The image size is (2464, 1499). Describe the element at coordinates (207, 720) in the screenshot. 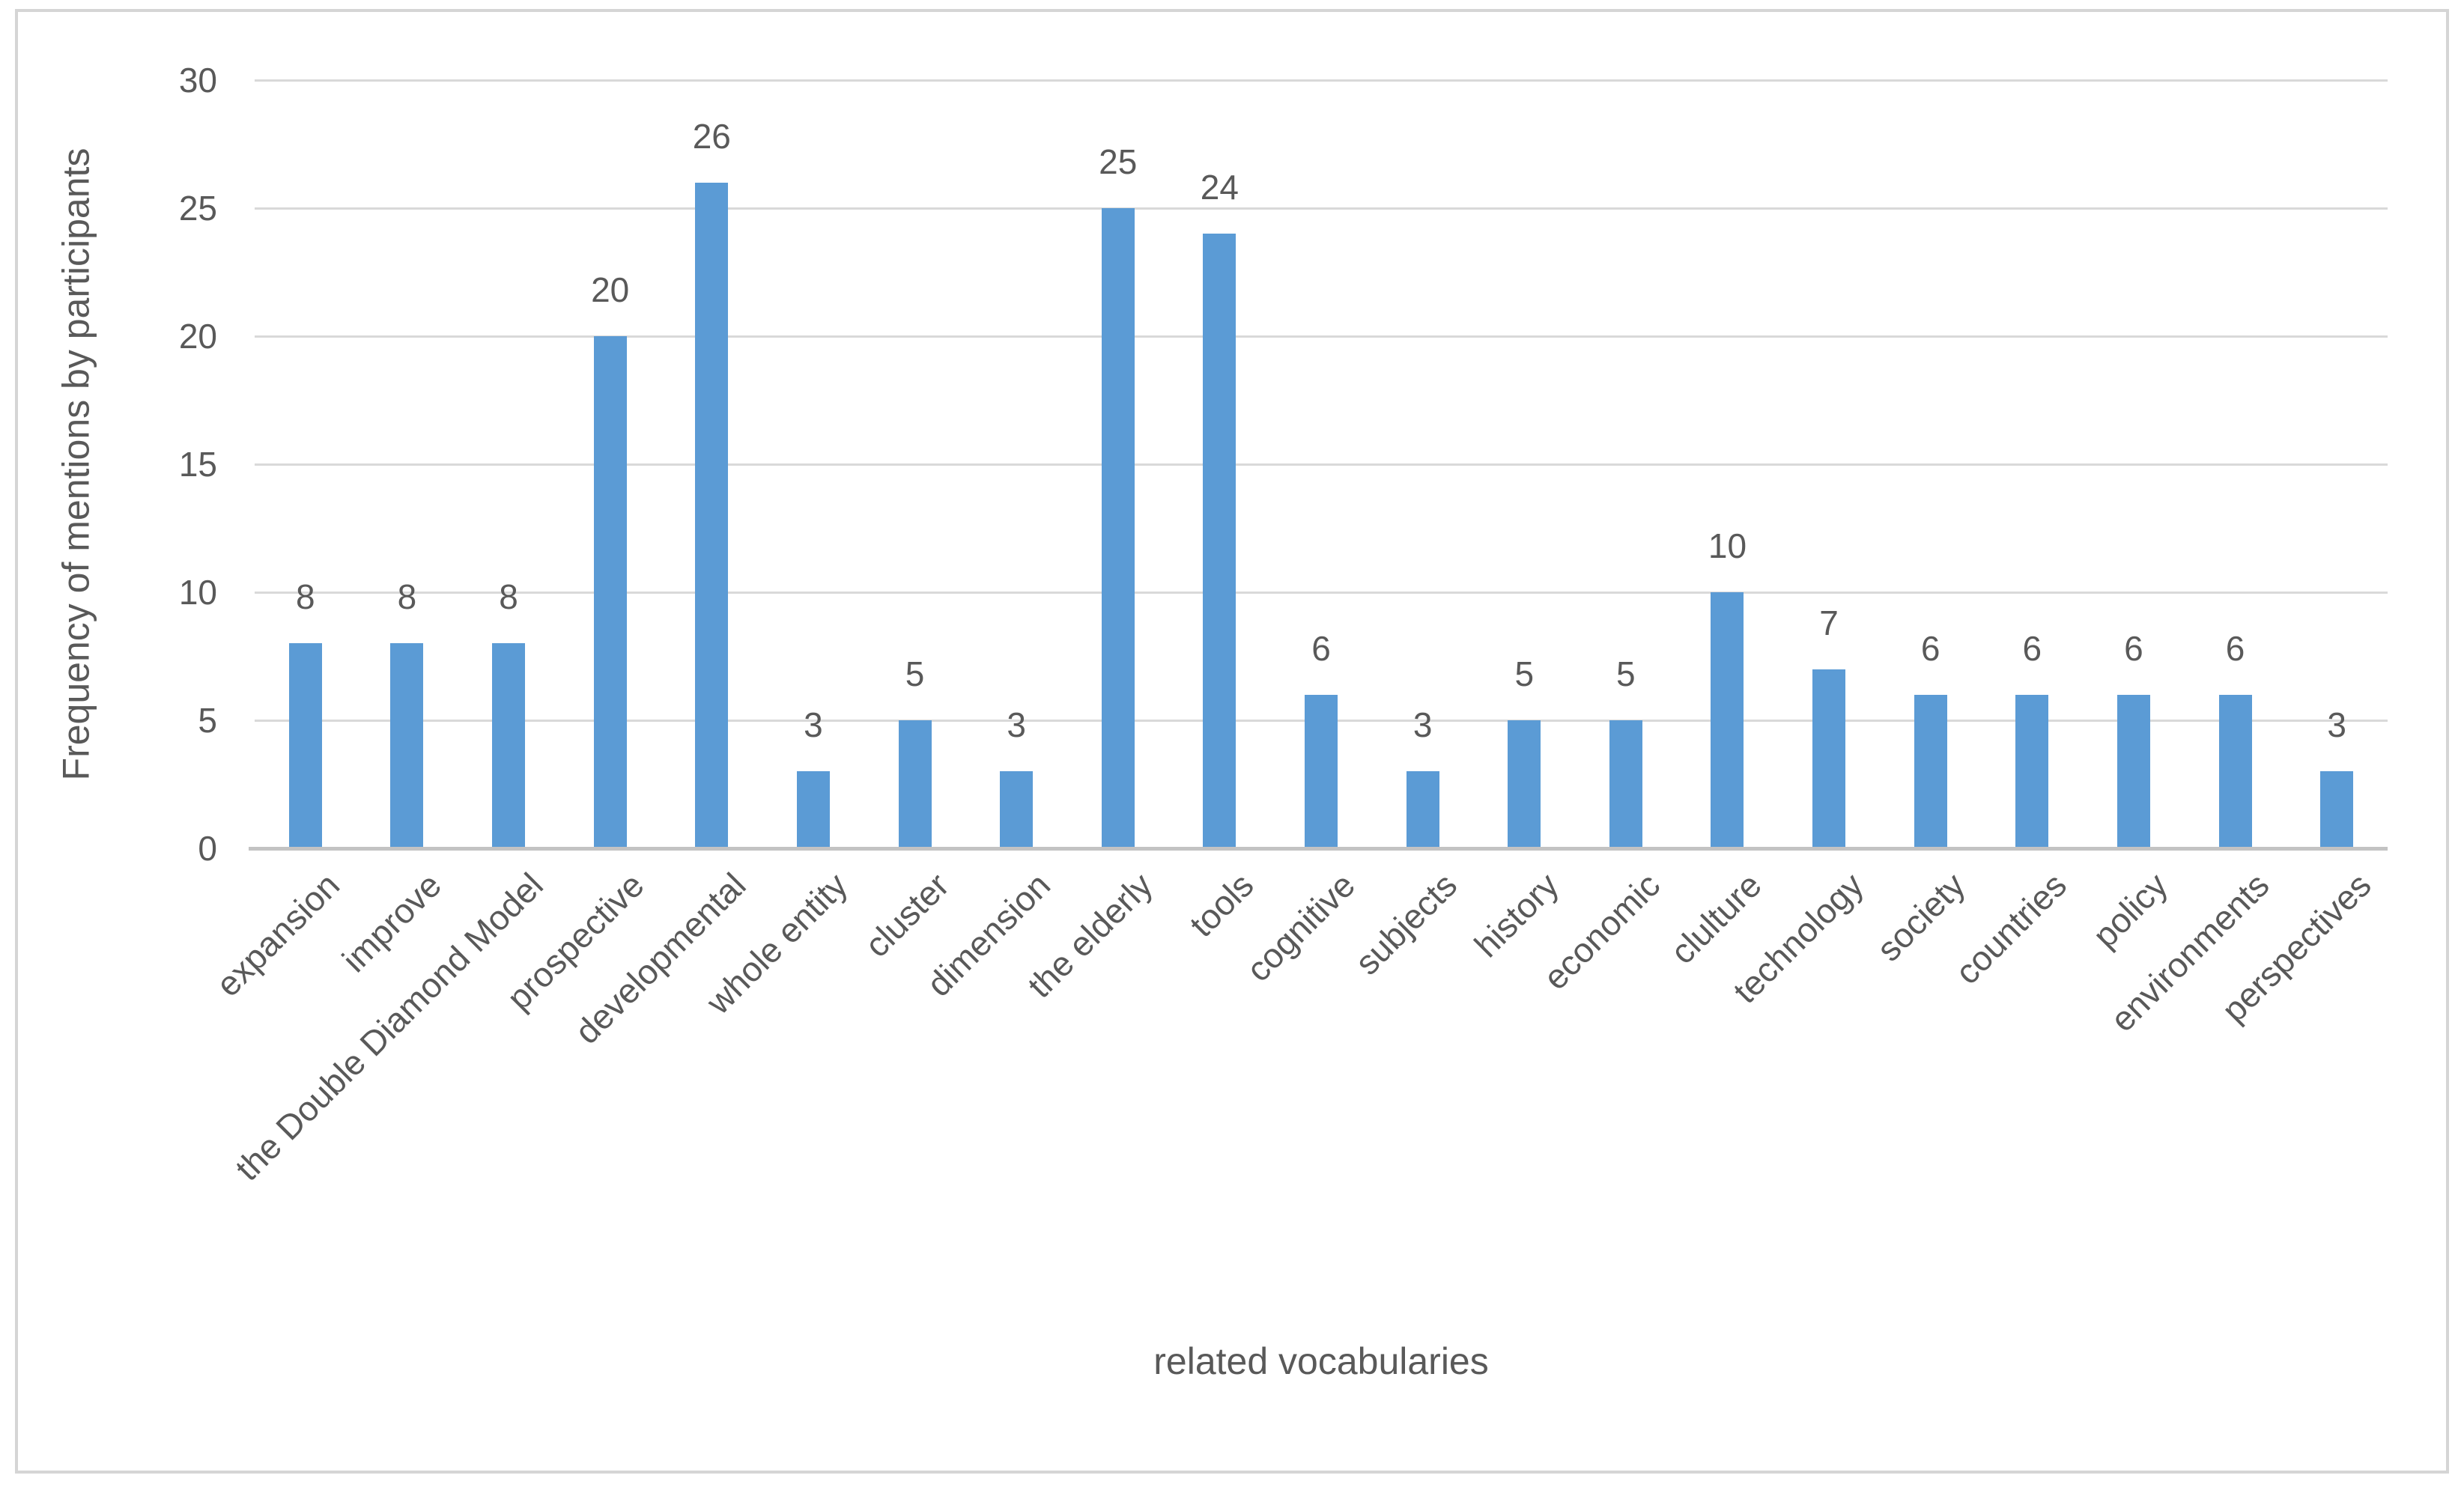

I see `y-tick-label: 5` at that location.